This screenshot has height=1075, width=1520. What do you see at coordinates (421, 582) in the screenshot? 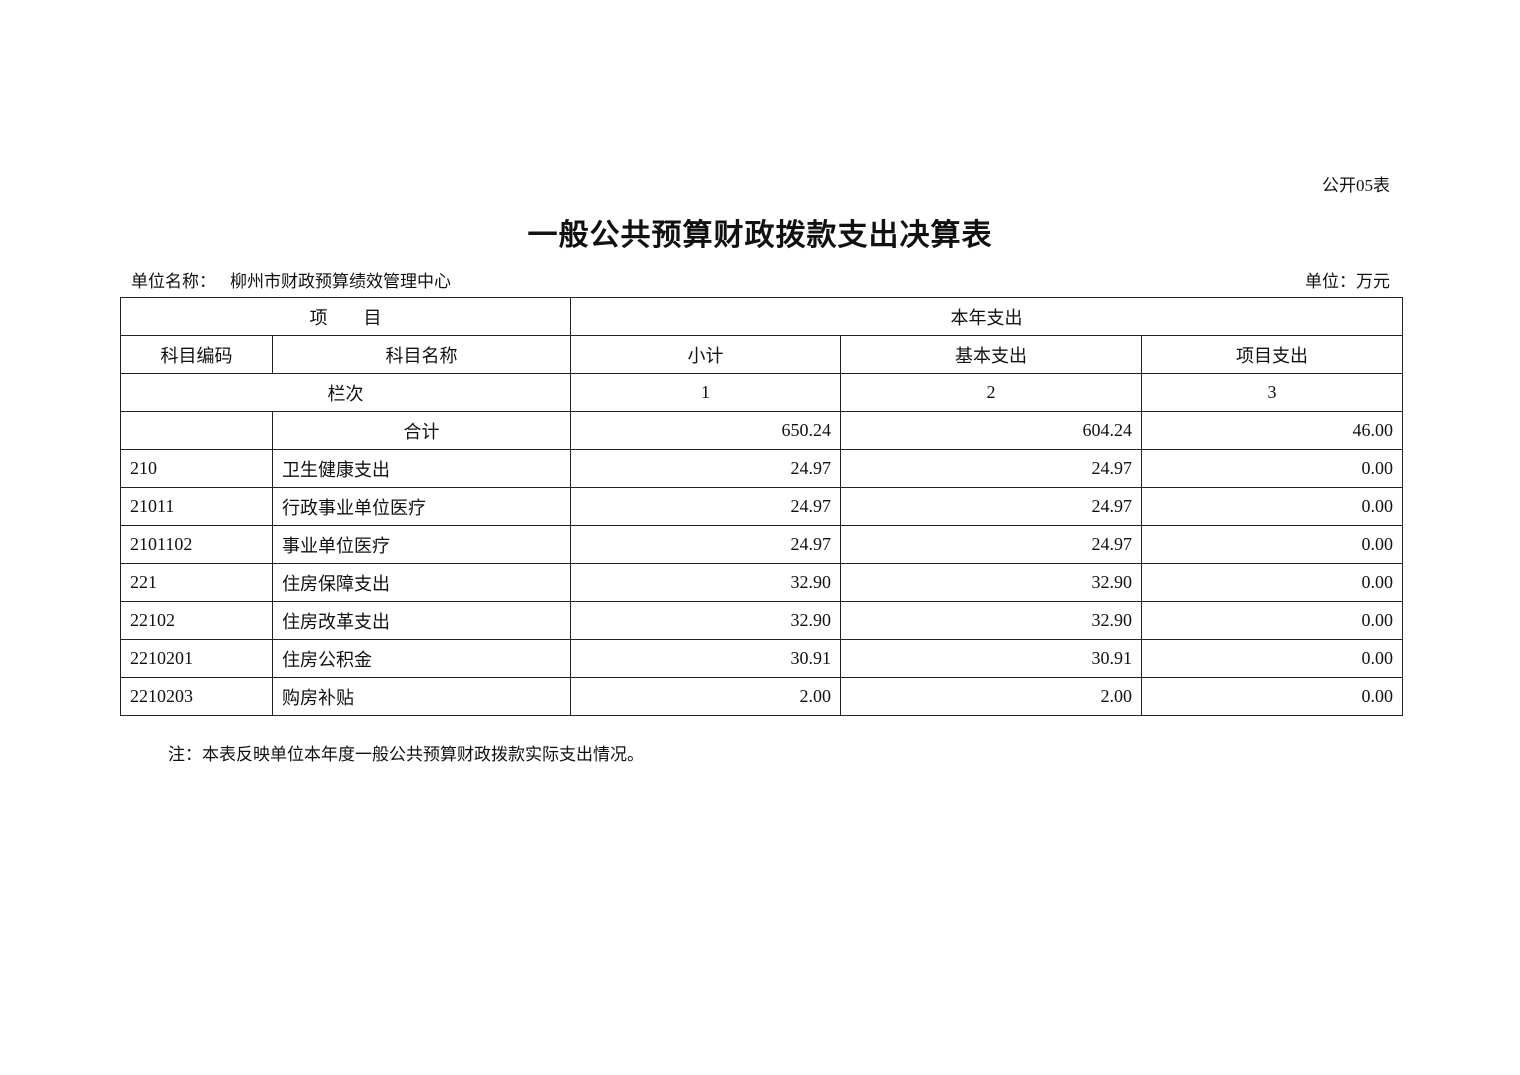
I see `cell-name: 住房保障支出` at bounding box center [421, 582].